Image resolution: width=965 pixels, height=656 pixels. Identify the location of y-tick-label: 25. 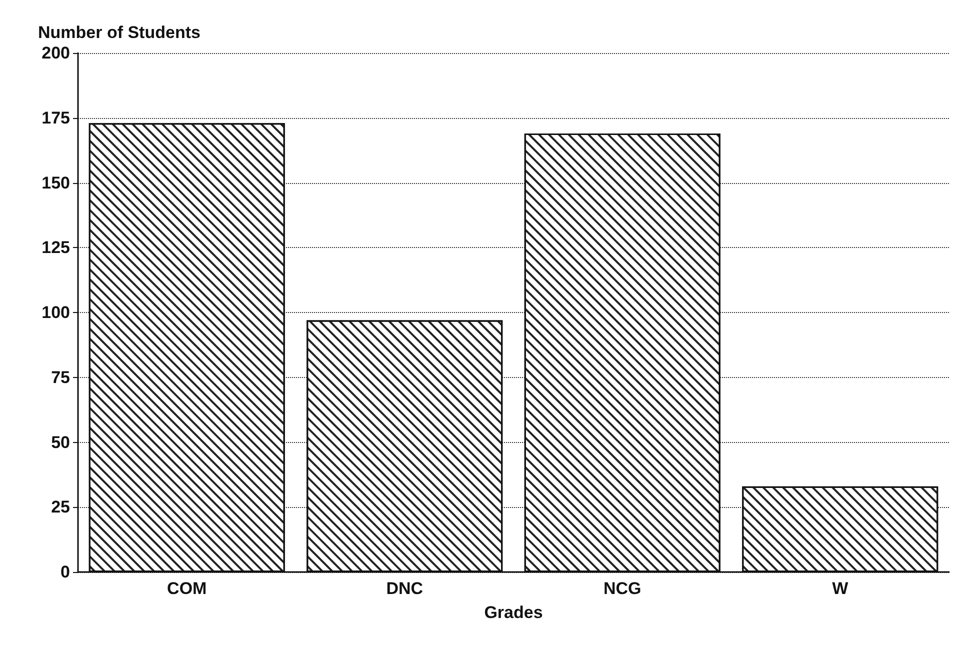
(60, 507).